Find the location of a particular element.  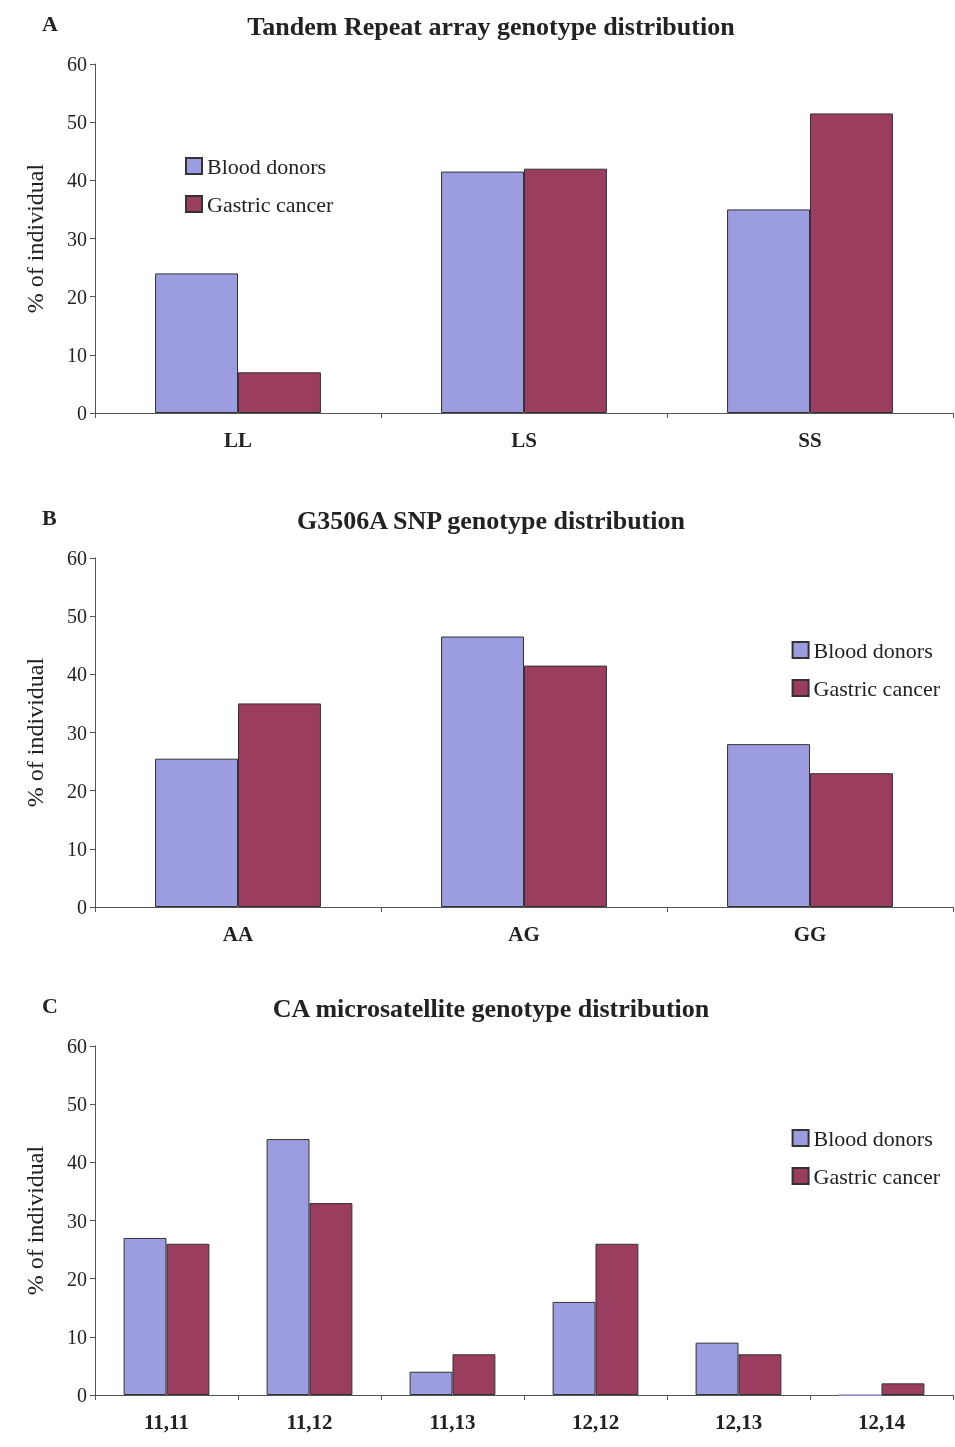

x-tick-label: 11,12 is located at coordinates (309, 1421).